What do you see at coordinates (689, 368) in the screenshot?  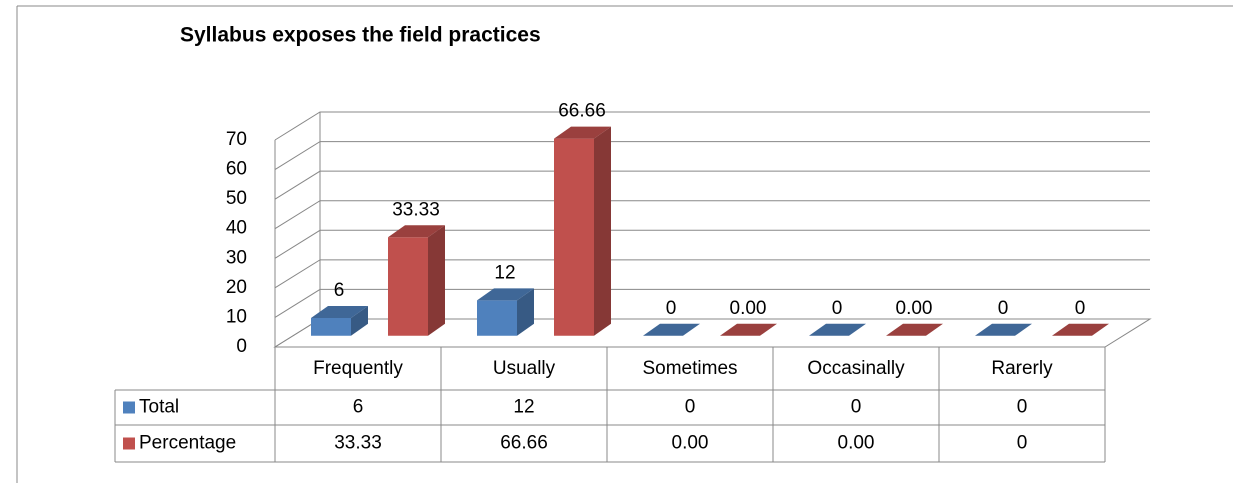 I see `x-tick-label: Sometimes` at bounding box center [689, 368].